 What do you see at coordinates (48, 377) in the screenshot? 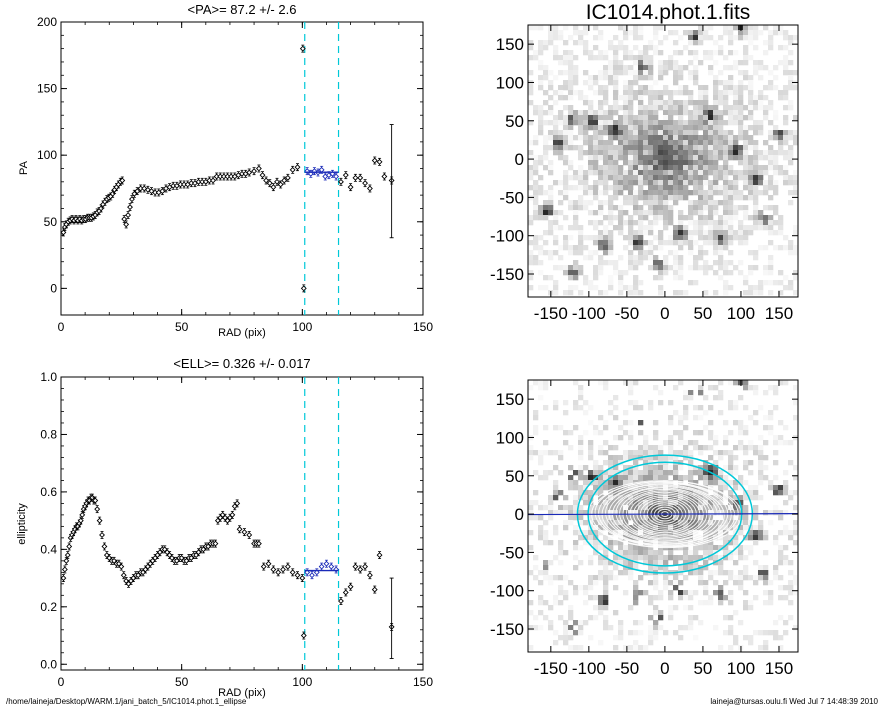
I see `ell-ytick-label: 1.0` at bounding box center [48, 377].